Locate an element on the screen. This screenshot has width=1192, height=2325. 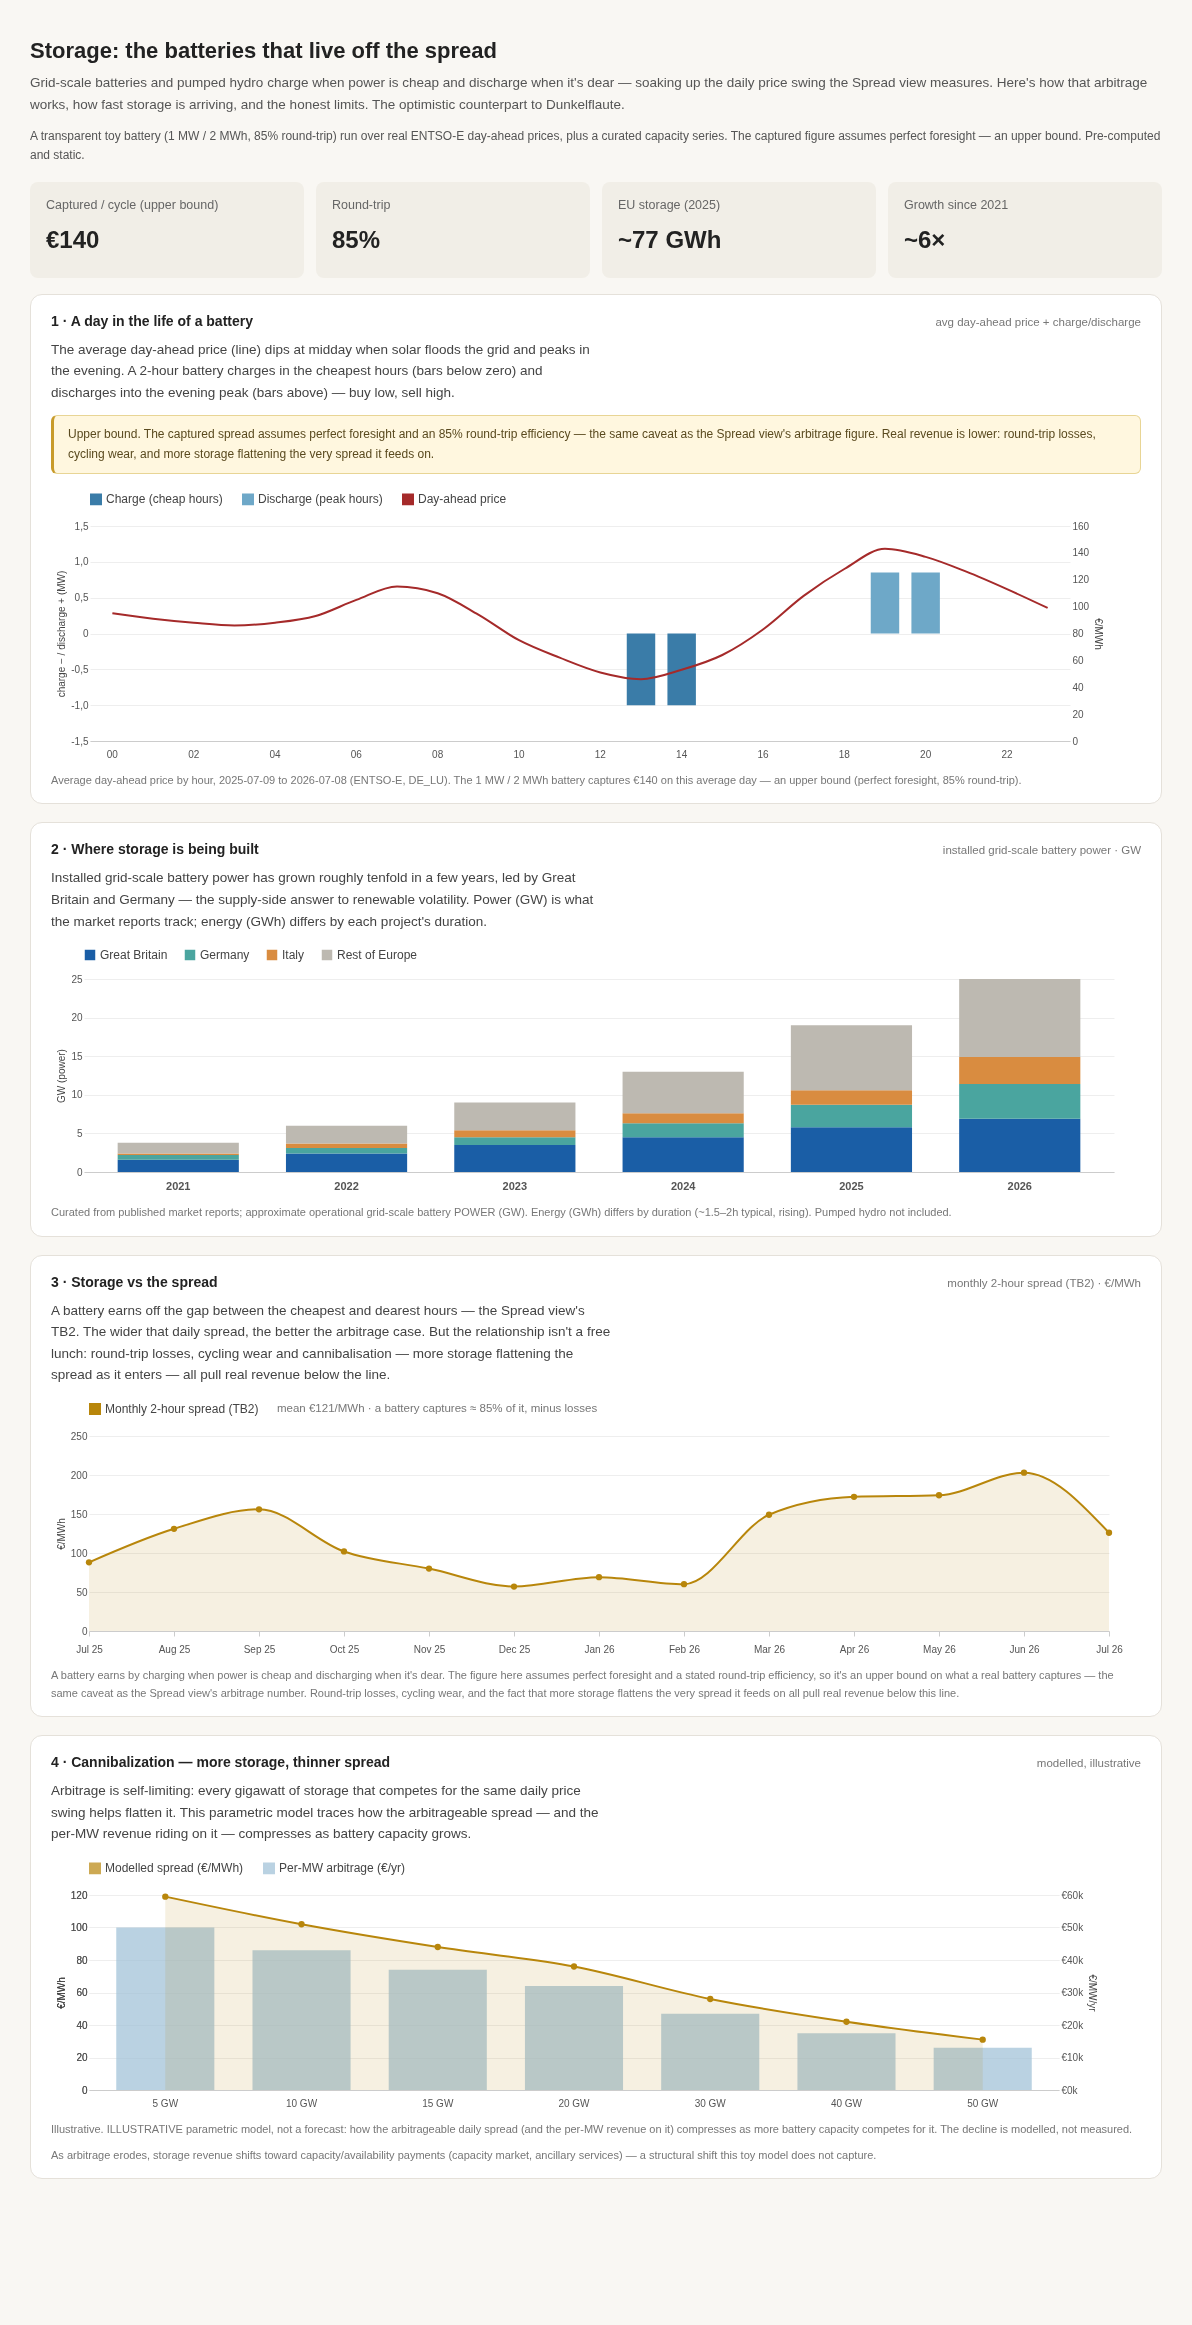
y2-tick-label: 160 is located at coordinates (1081, 526).